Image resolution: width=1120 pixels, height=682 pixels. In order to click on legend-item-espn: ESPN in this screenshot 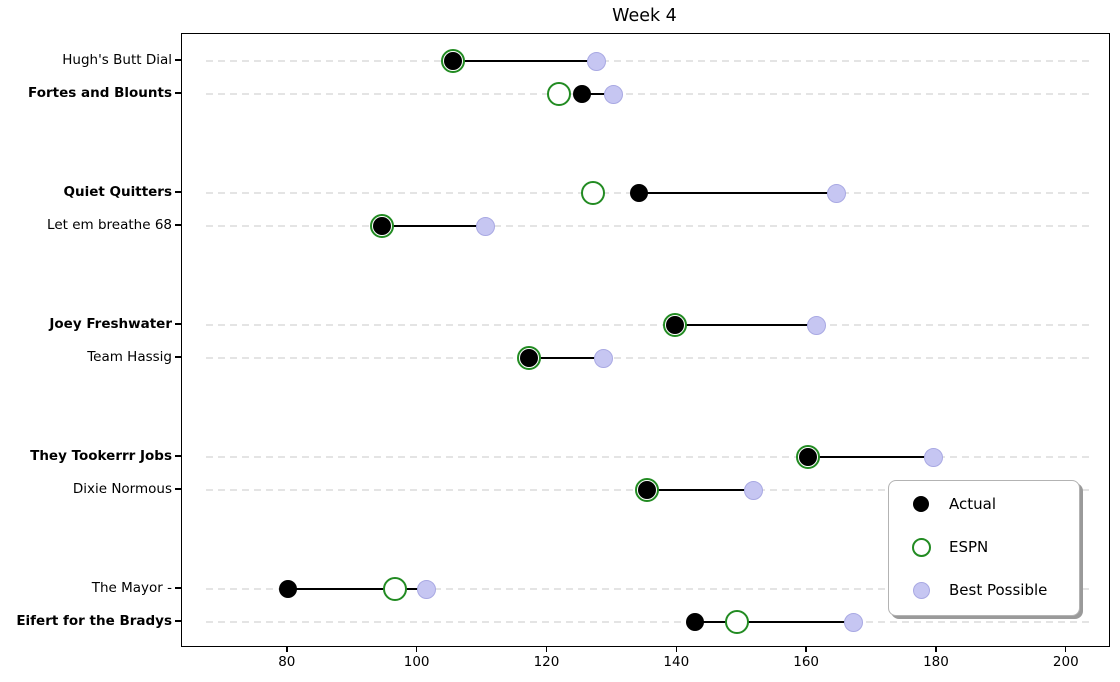, I will do `click(984, 547)`.